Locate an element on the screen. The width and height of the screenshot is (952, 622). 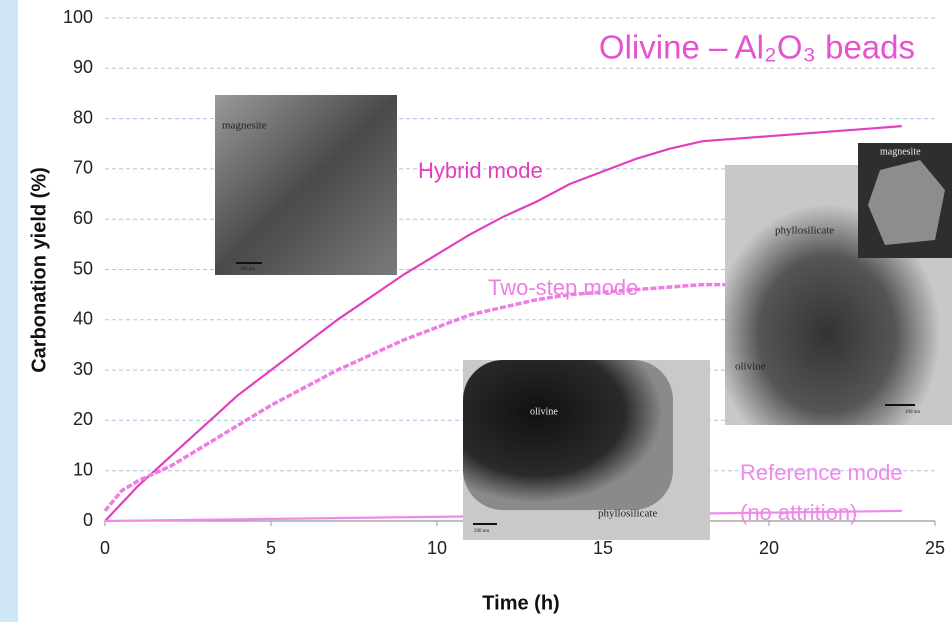
x-tick-label: 20 is located at coordinates (769, 548).